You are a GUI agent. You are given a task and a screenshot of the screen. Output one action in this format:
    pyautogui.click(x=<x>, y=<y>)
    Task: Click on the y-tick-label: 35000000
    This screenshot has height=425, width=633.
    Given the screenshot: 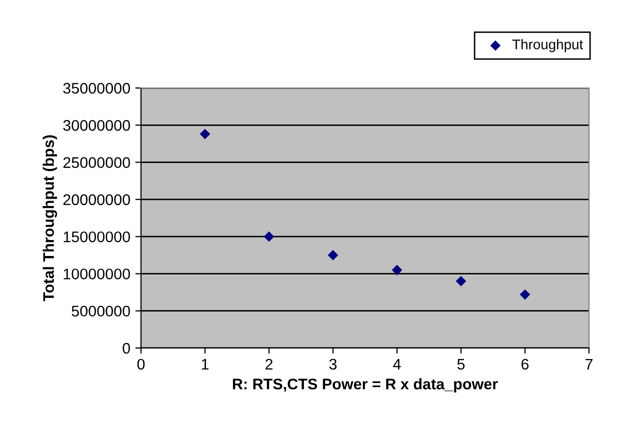 What is the action you would take?
    pyautogui.click(x=96, y=88)
    